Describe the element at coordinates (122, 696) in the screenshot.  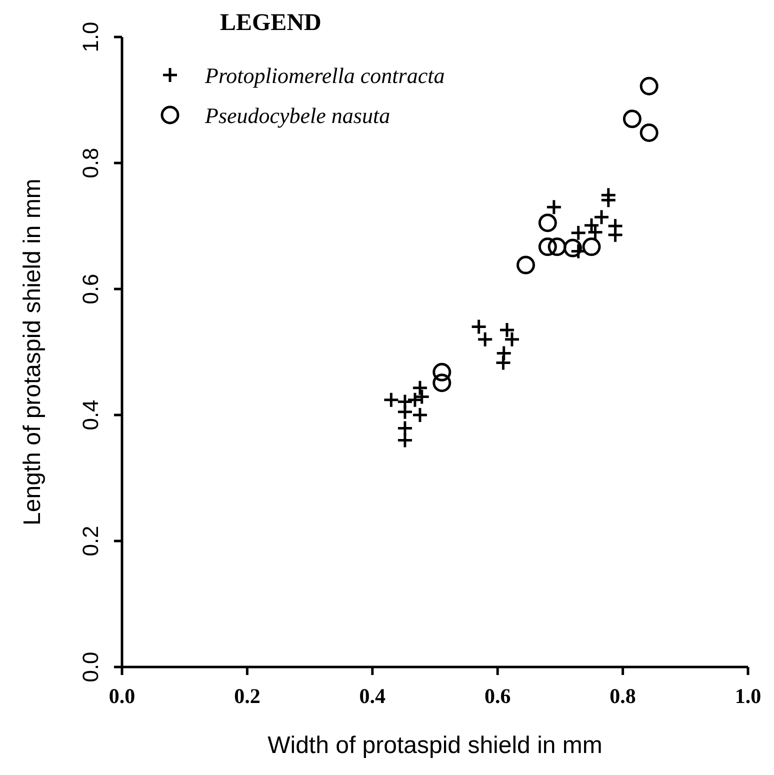
I see `x-tick-label: 0.0` at that location.